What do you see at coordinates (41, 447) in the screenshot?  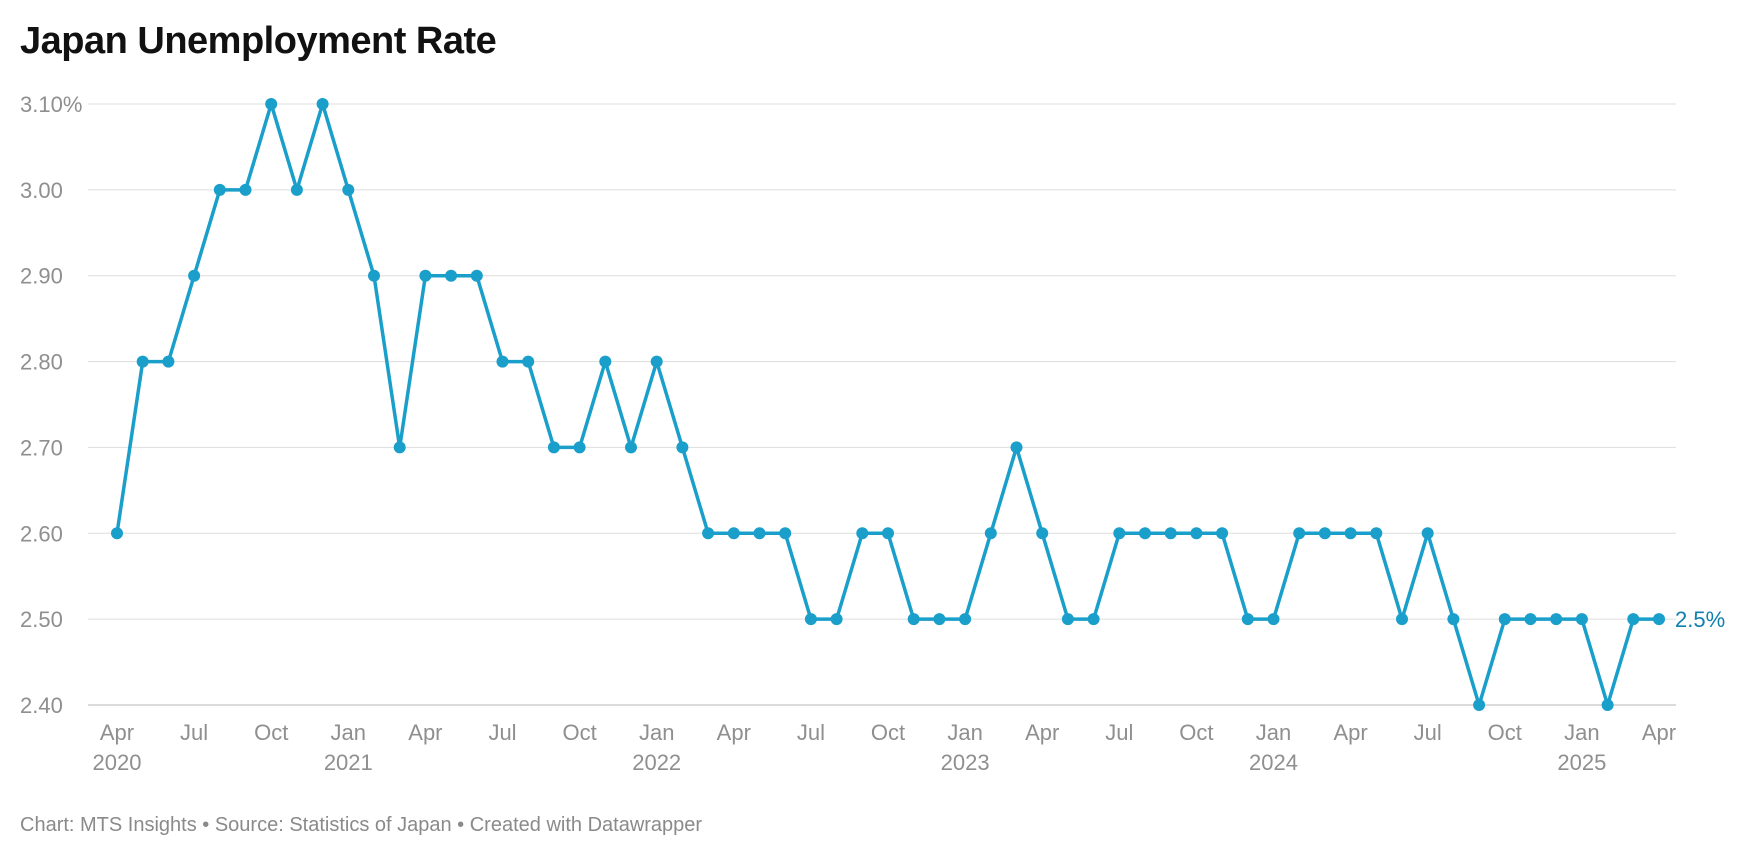 I see `y-tick-label: 2.70` at bounding box center [41, 447].